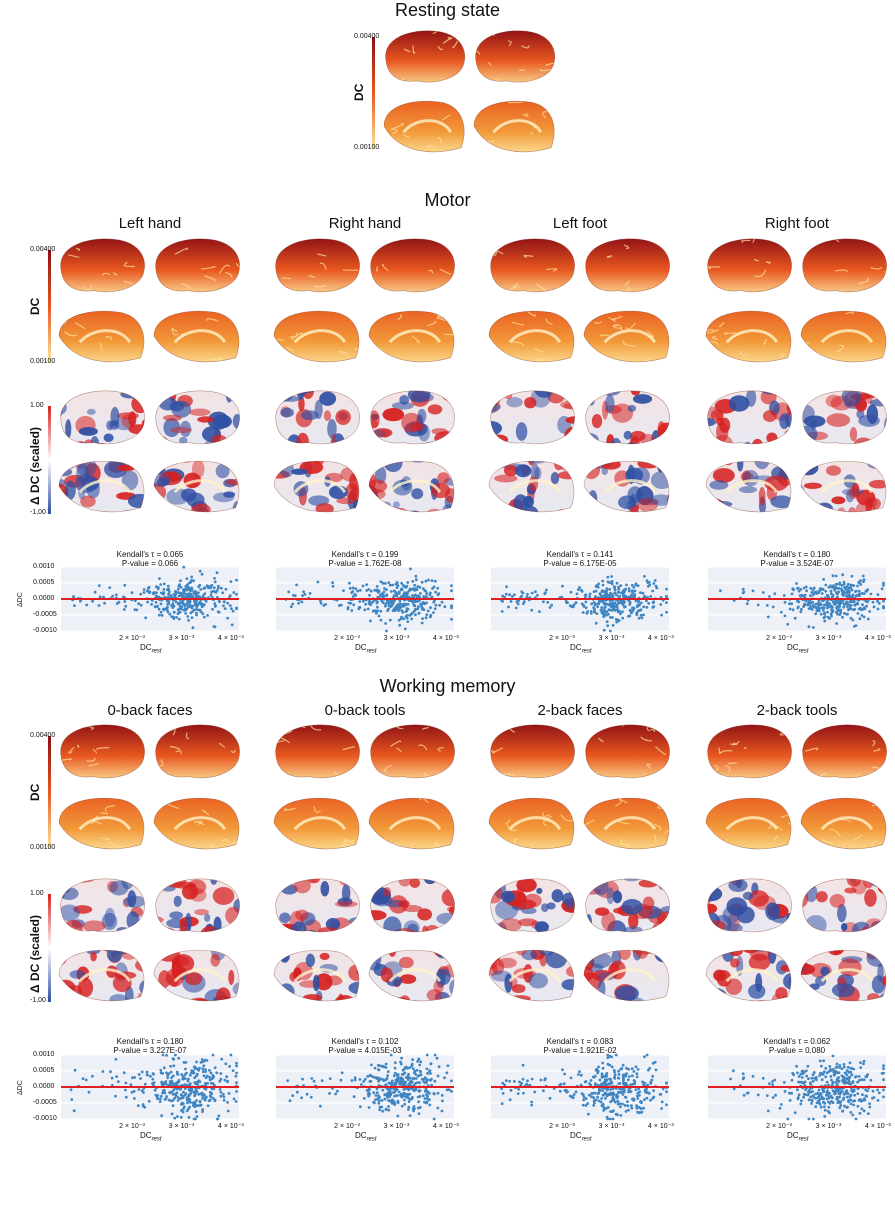 The height and width of the screenshot is (1214, 895). What do you see at coordinates (150, 1050) in the screenshot?
I see `wm-p-value-0: P-value = 3.227E-07` at bounding box center [150, 1050].